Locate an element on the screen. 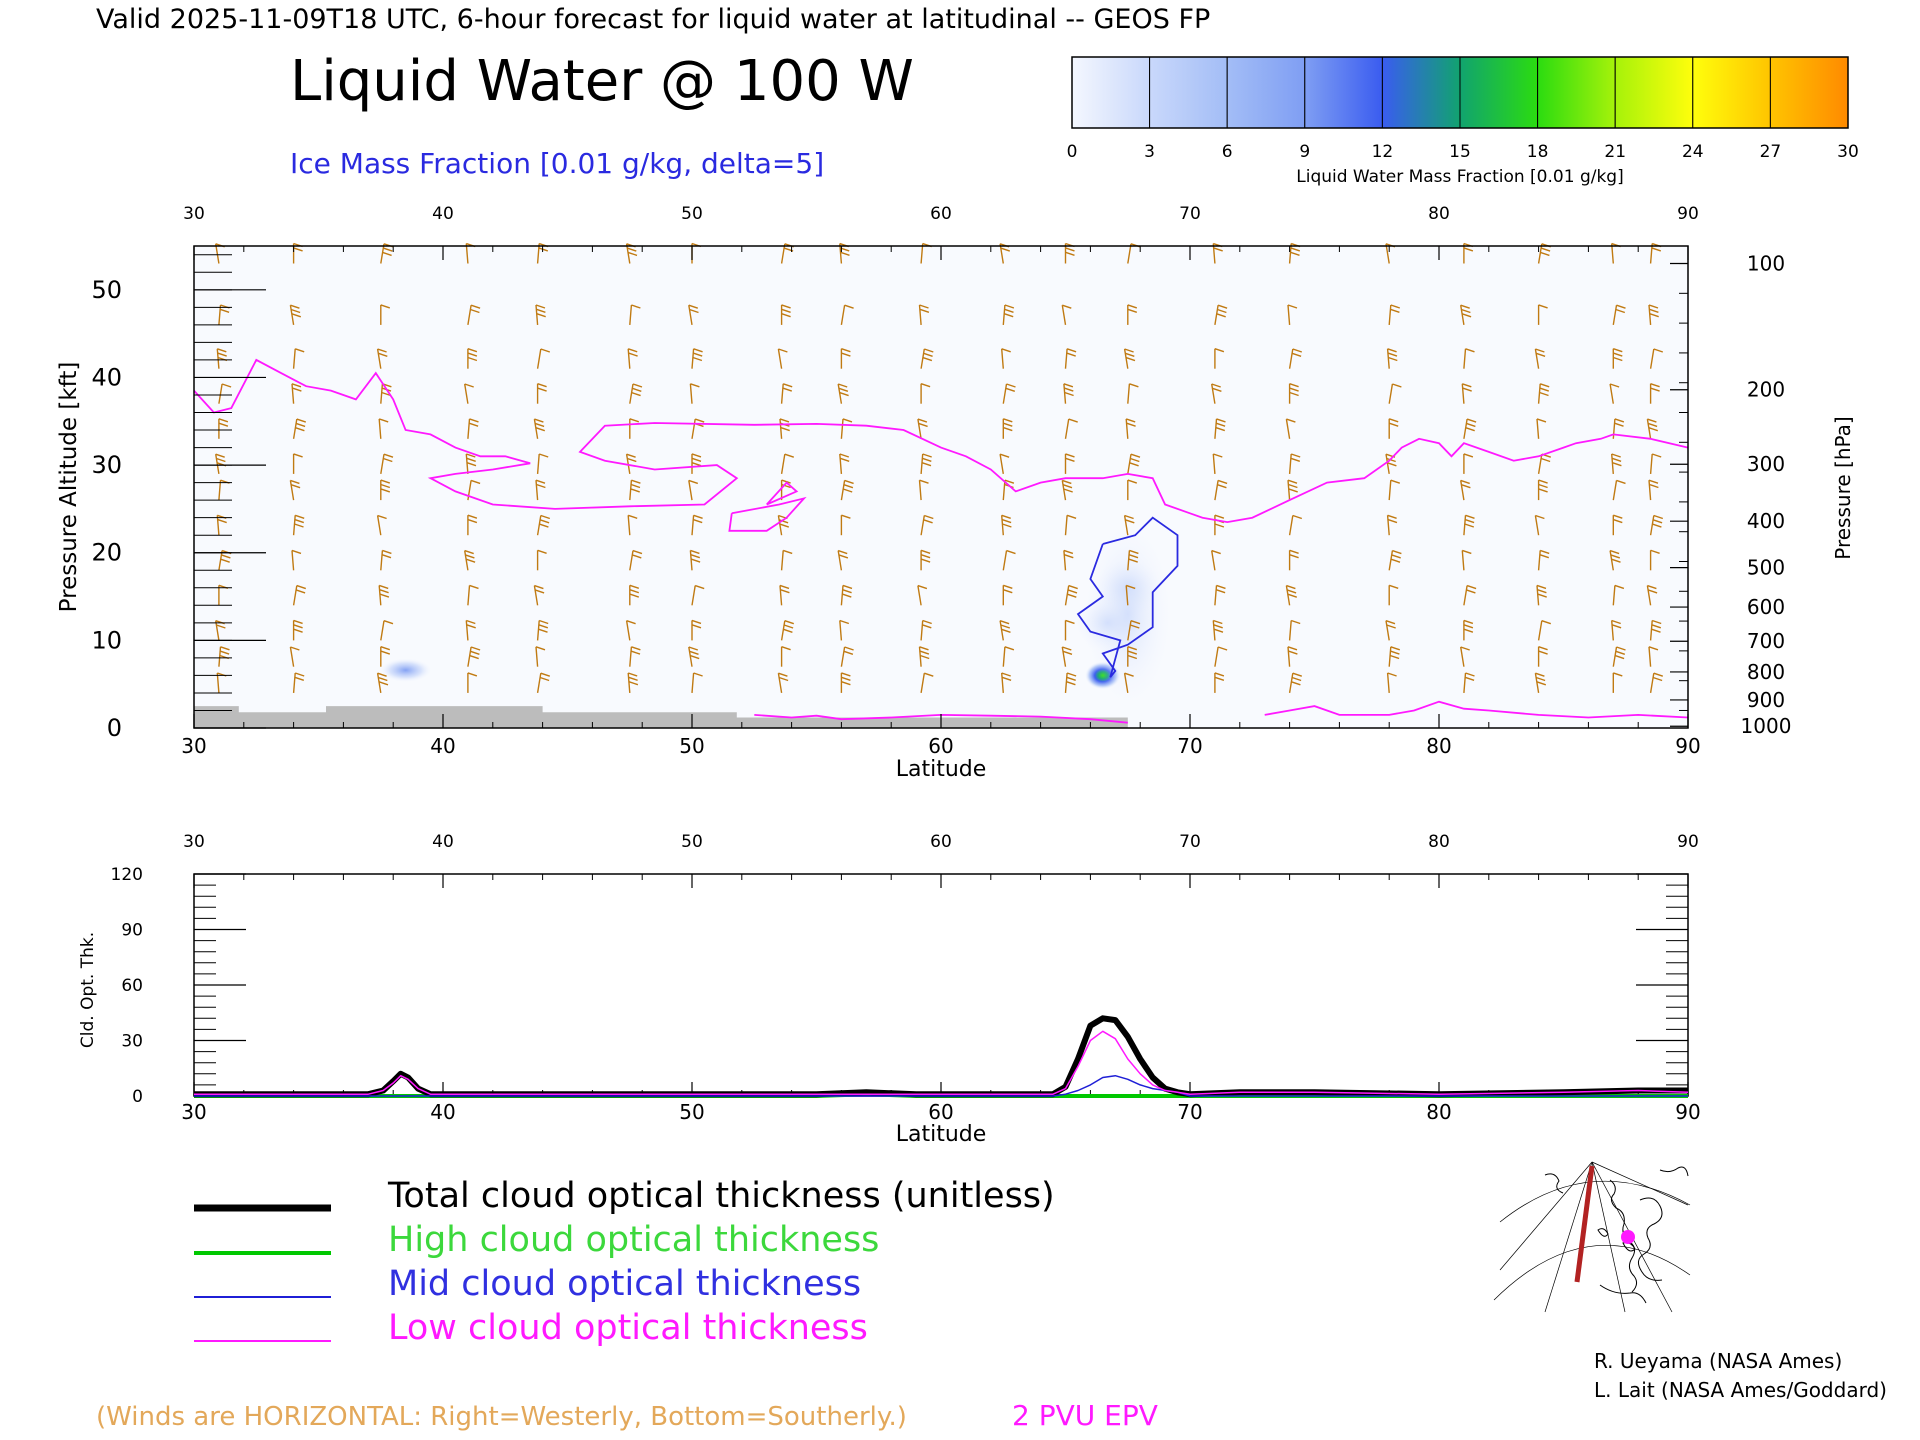 This screenshot has height=1440, width=1920. optical-ytick-label: 30 is located at coordinates (132, 1042).